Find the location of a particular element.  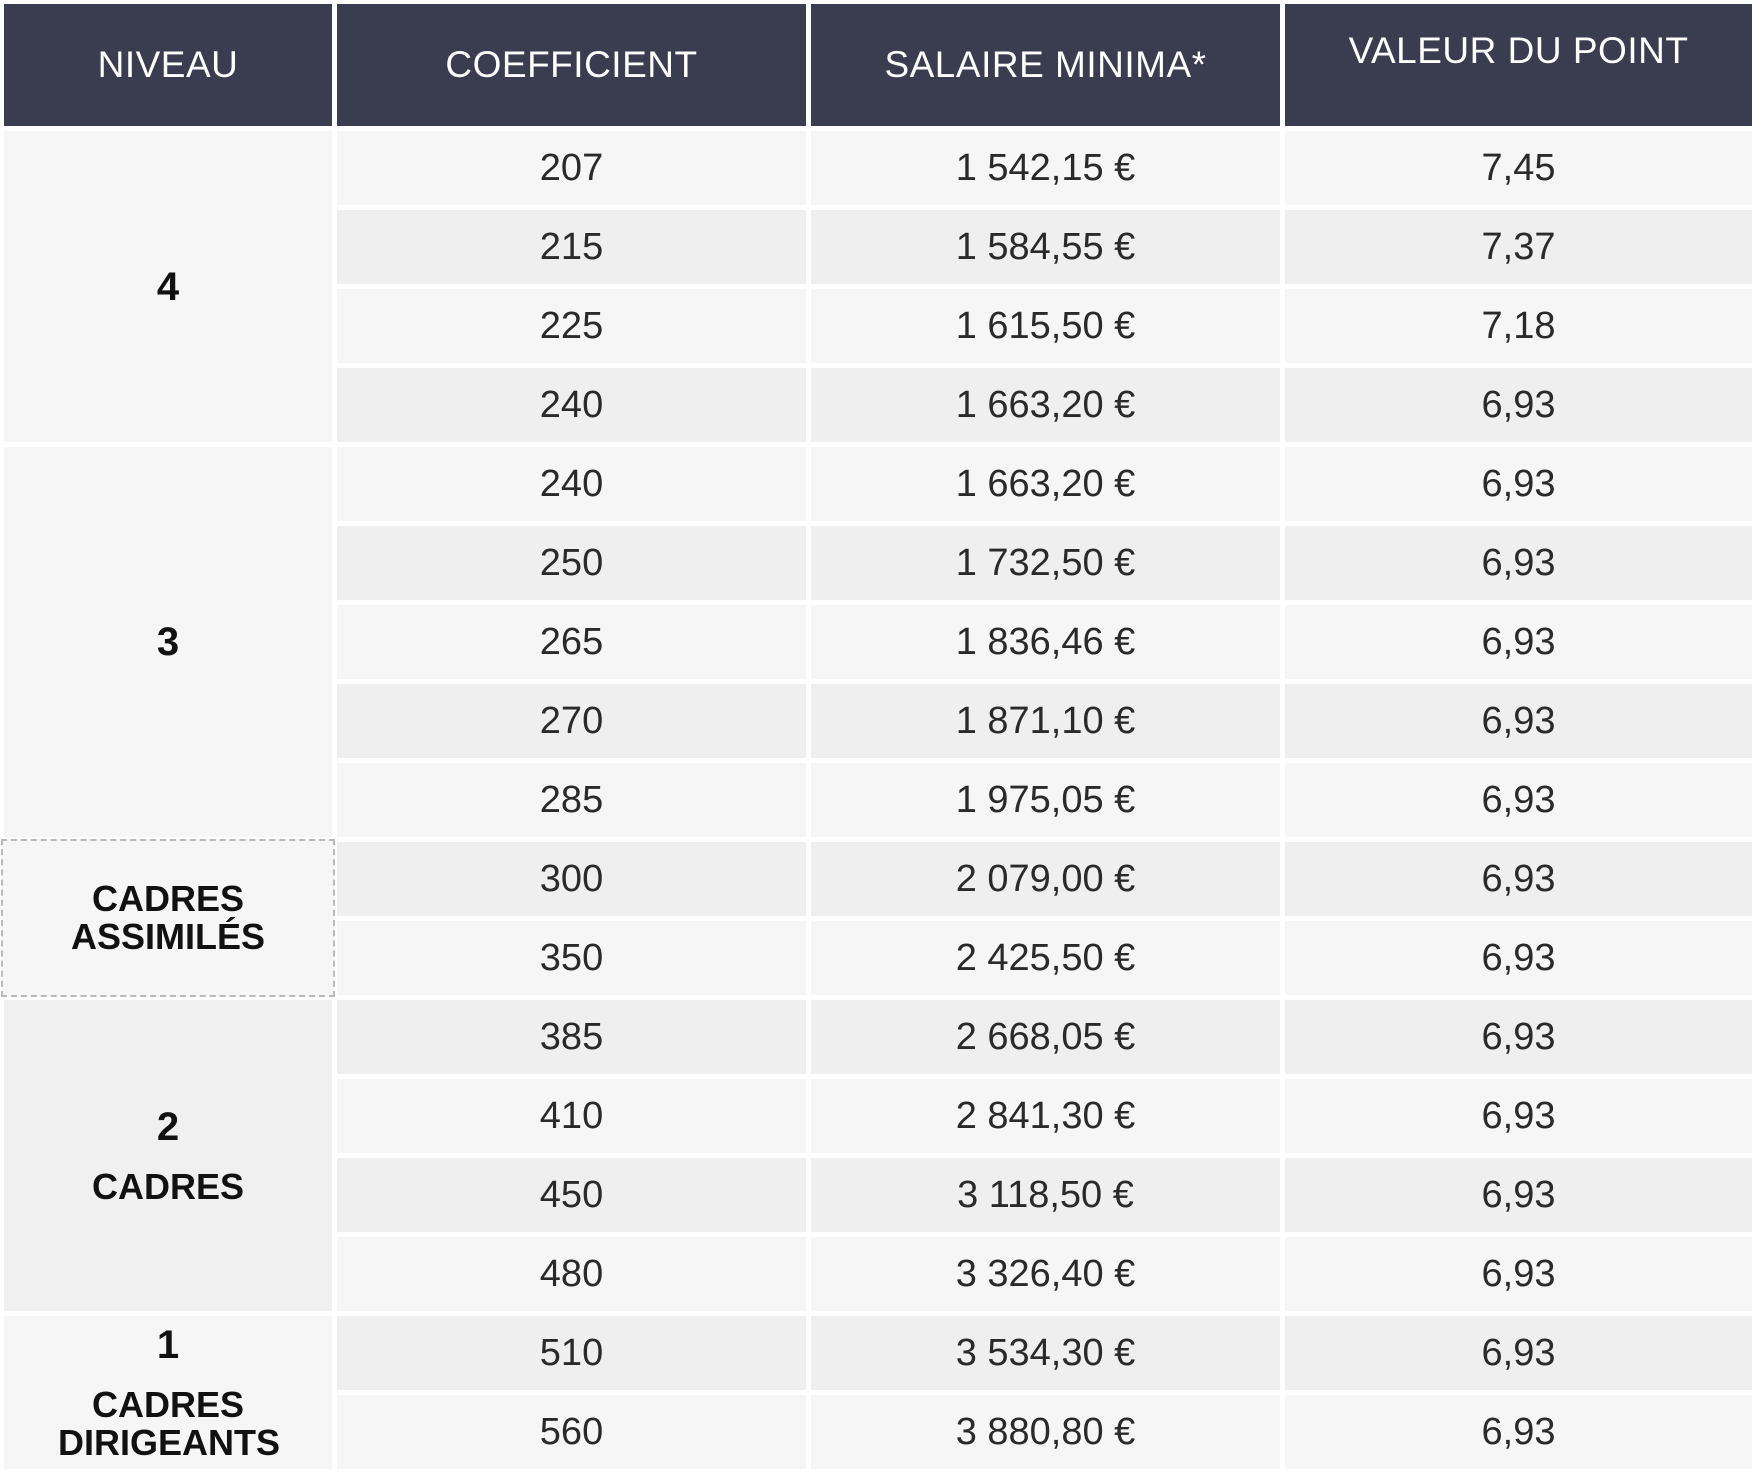

group-number: 4 is located at coordinates (168, 286).